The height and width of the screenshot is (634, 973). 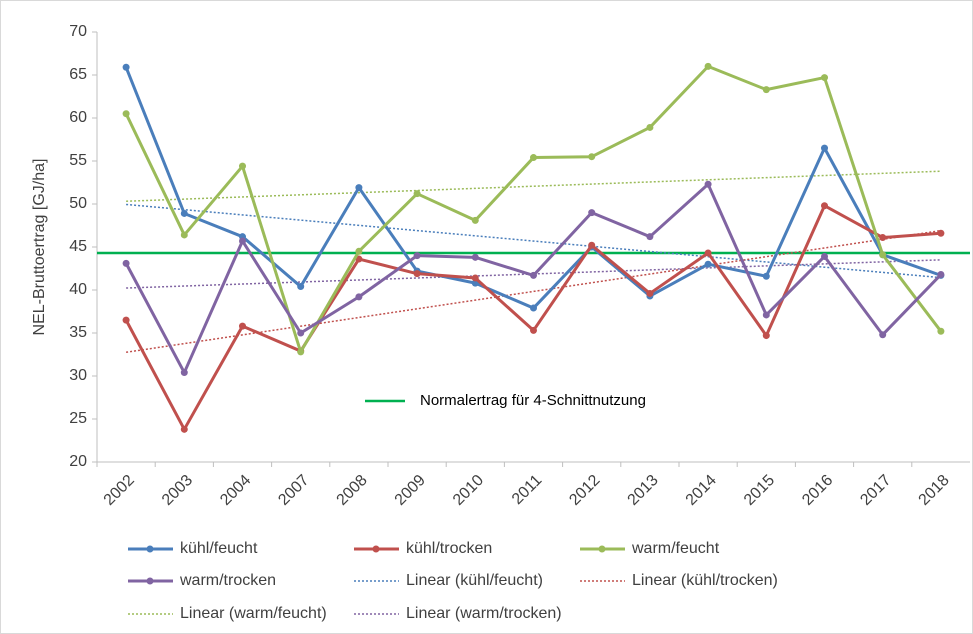 I want to click on y-axis-label: NEL-Bruttoertrag [GJ/ha], so click(x=39, y=247).